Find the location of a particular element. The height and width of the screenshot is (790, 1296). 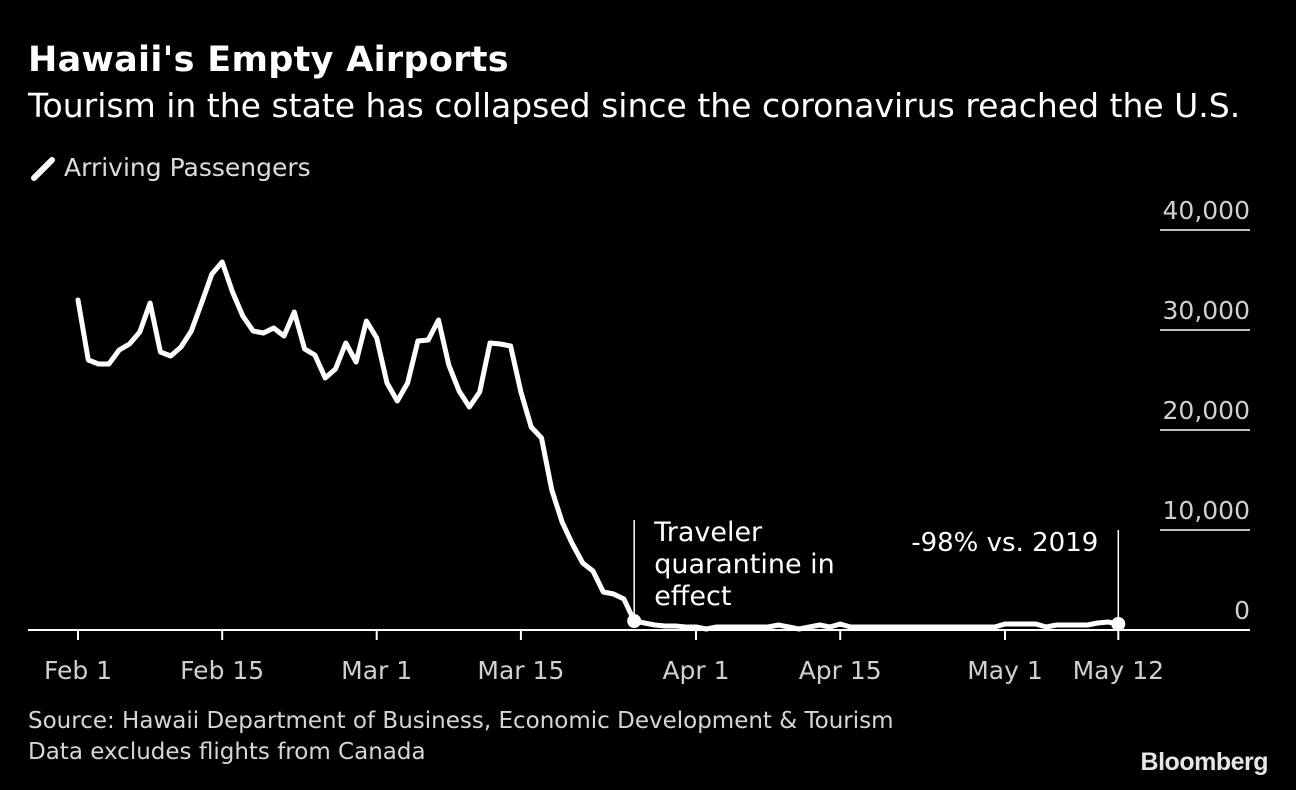

y-tick-label: 20,000 is located at coordinates (1206, 410).